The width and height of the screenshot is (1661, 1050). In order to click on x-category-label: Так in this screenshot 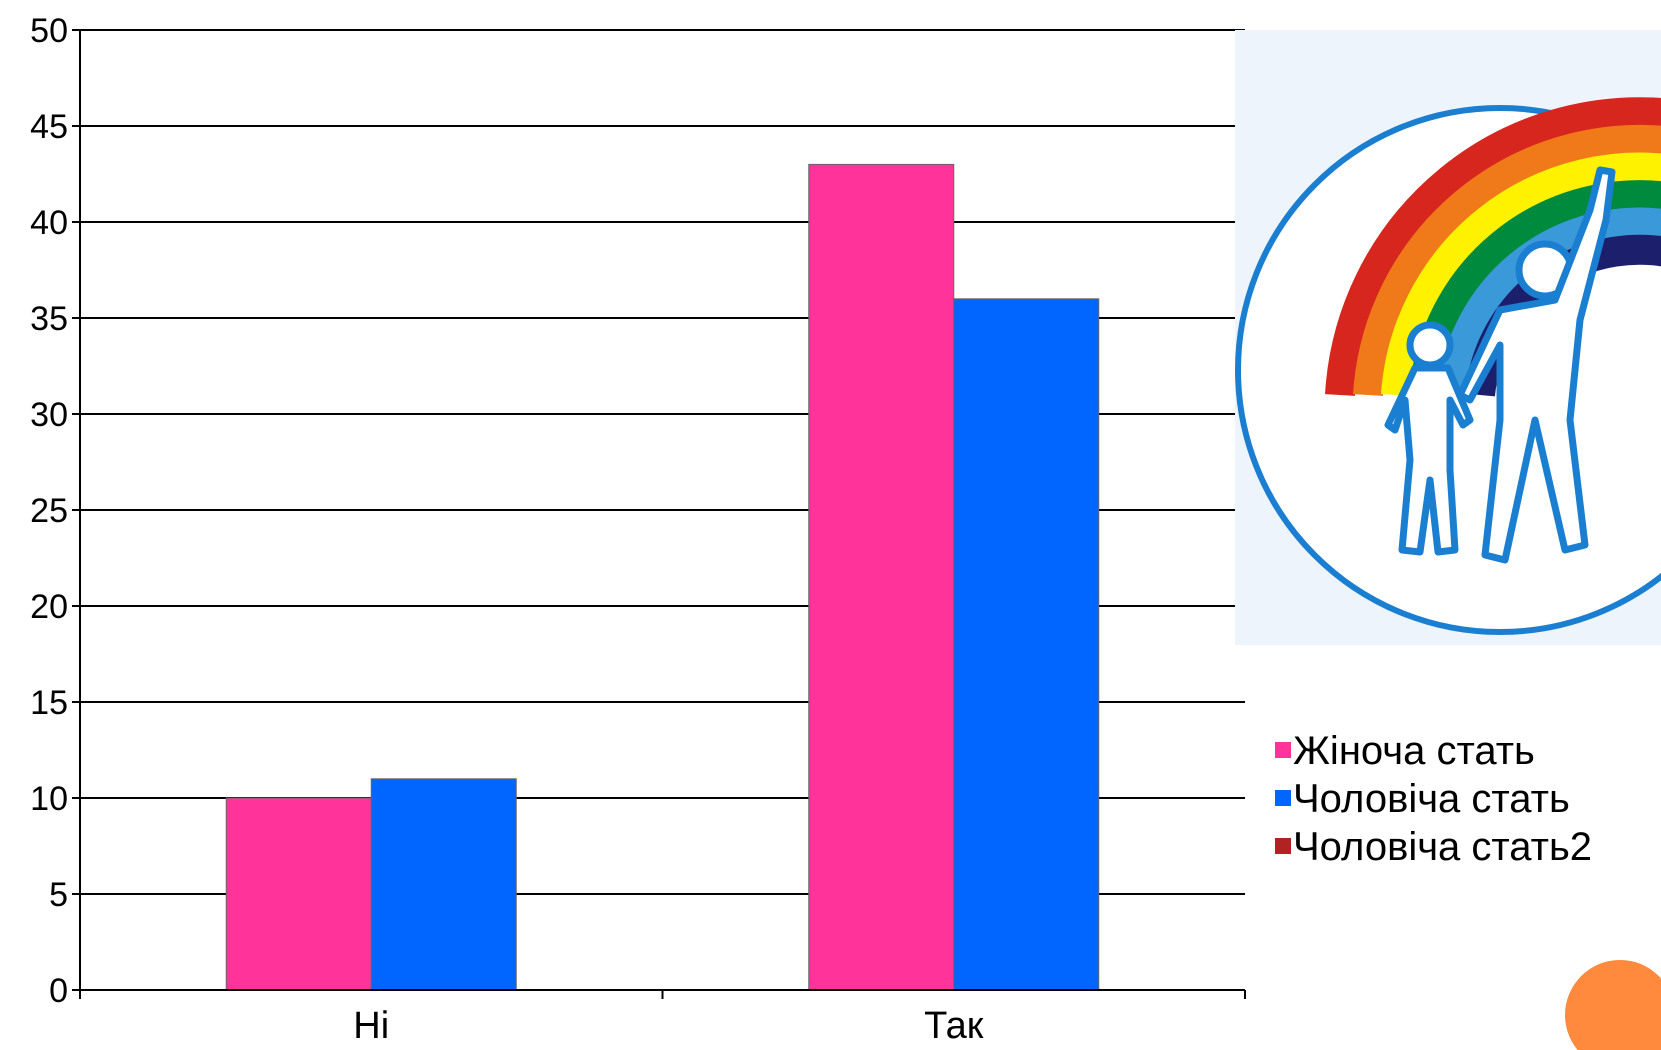, I will do `click(954, 1026)`.